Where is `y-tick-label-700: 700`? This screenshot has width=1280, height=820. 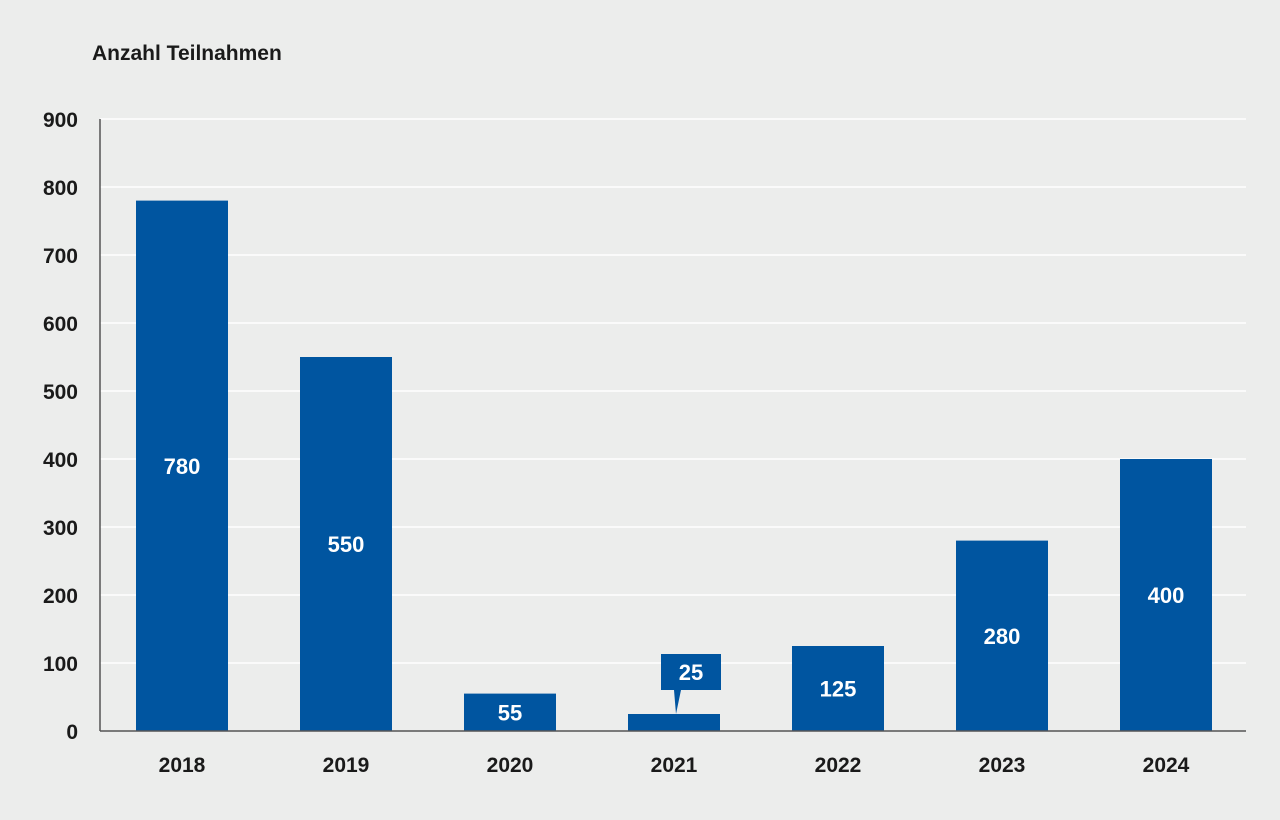 y-tick-label-700: 700 is located at coordinates (60, 256).